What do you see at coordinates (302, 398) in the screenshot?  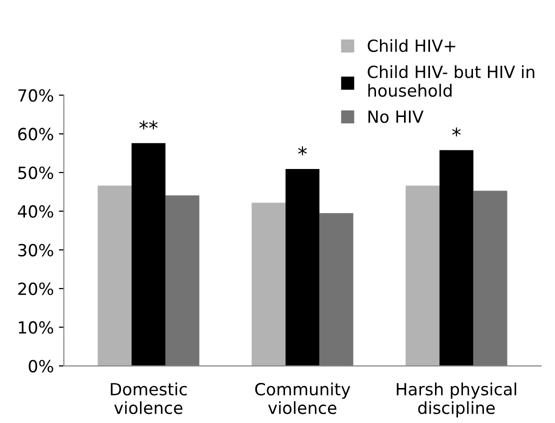 I see `x-tick-label: Community violence` at bounding box center [302, 398].